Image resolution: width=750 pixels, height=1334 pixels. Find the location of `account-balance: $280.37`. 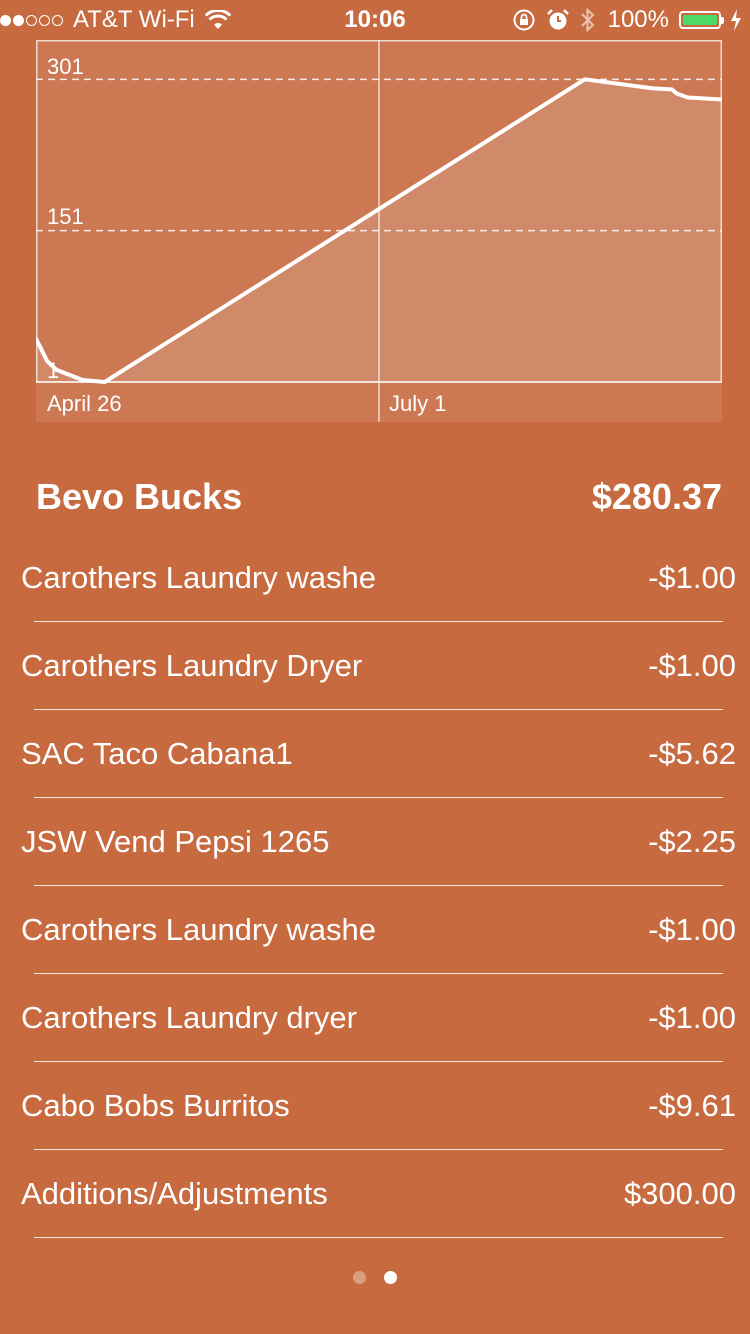

account-balance: $280.37 is located at coordinates (656, 496).